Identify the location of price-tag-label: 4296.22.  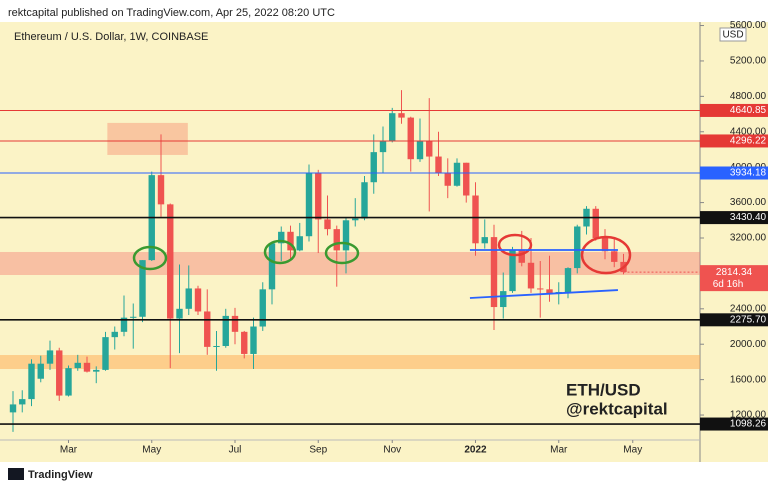
(748, 141).